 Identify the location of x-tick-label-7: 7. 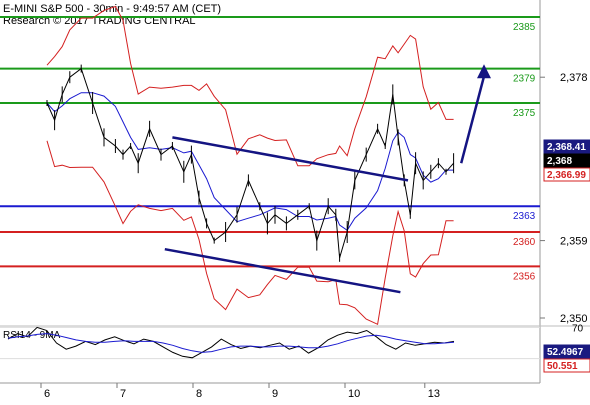
(123, 394).